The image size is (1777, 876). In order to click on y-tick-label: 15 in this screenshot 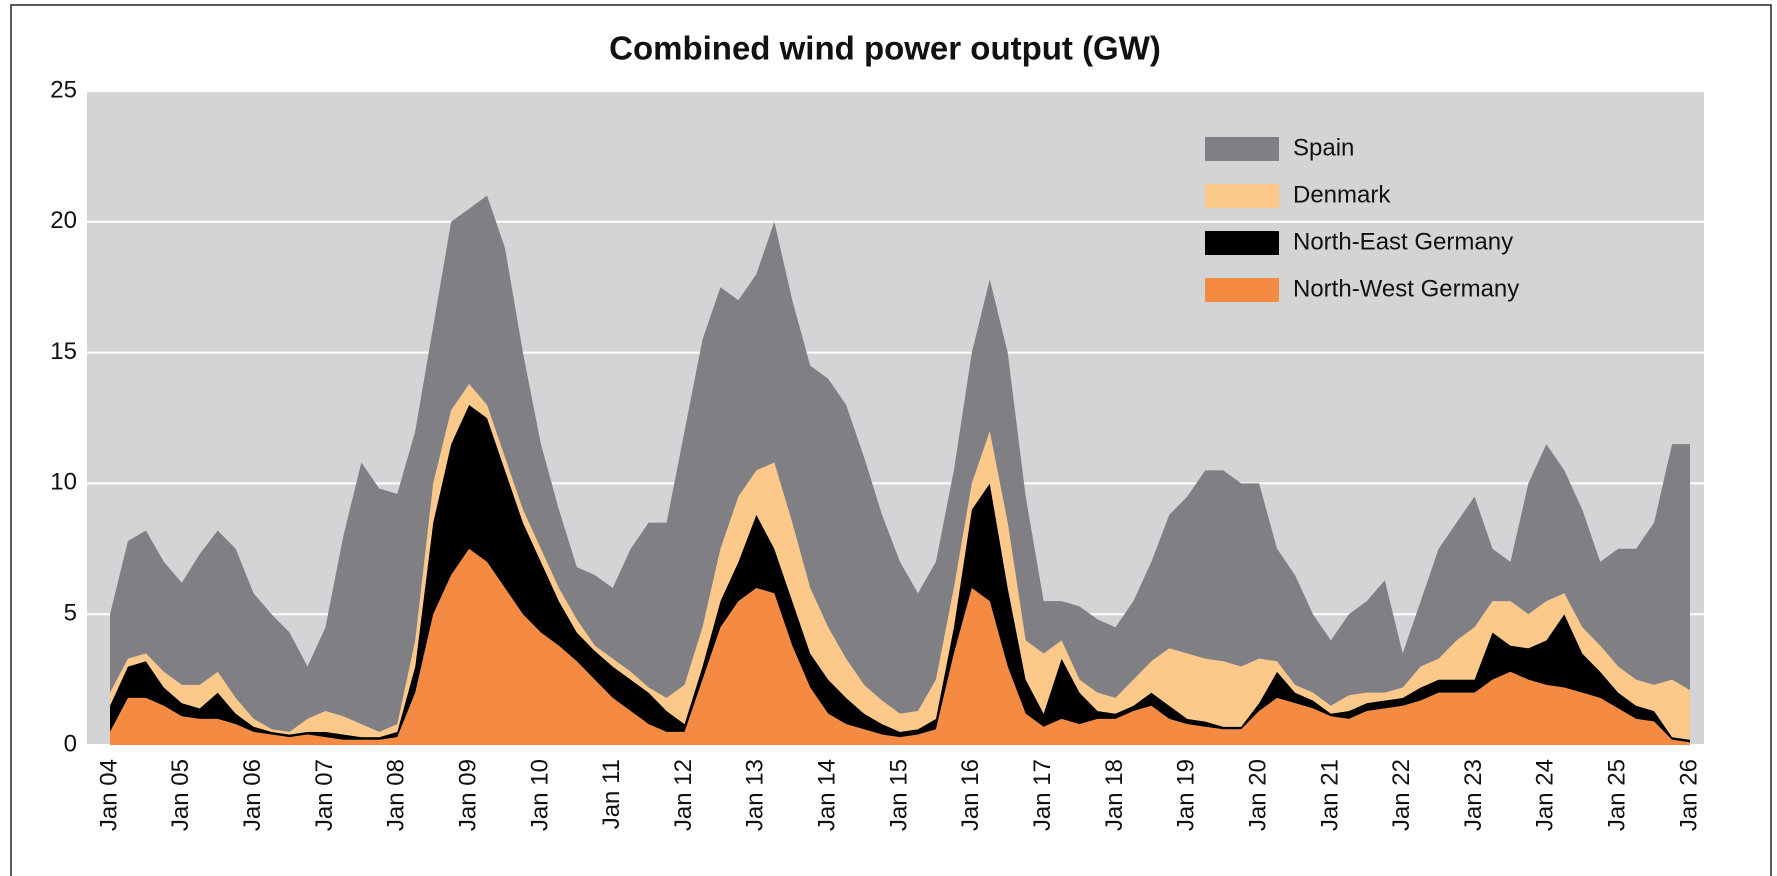, I will do `click(63, 351)`.